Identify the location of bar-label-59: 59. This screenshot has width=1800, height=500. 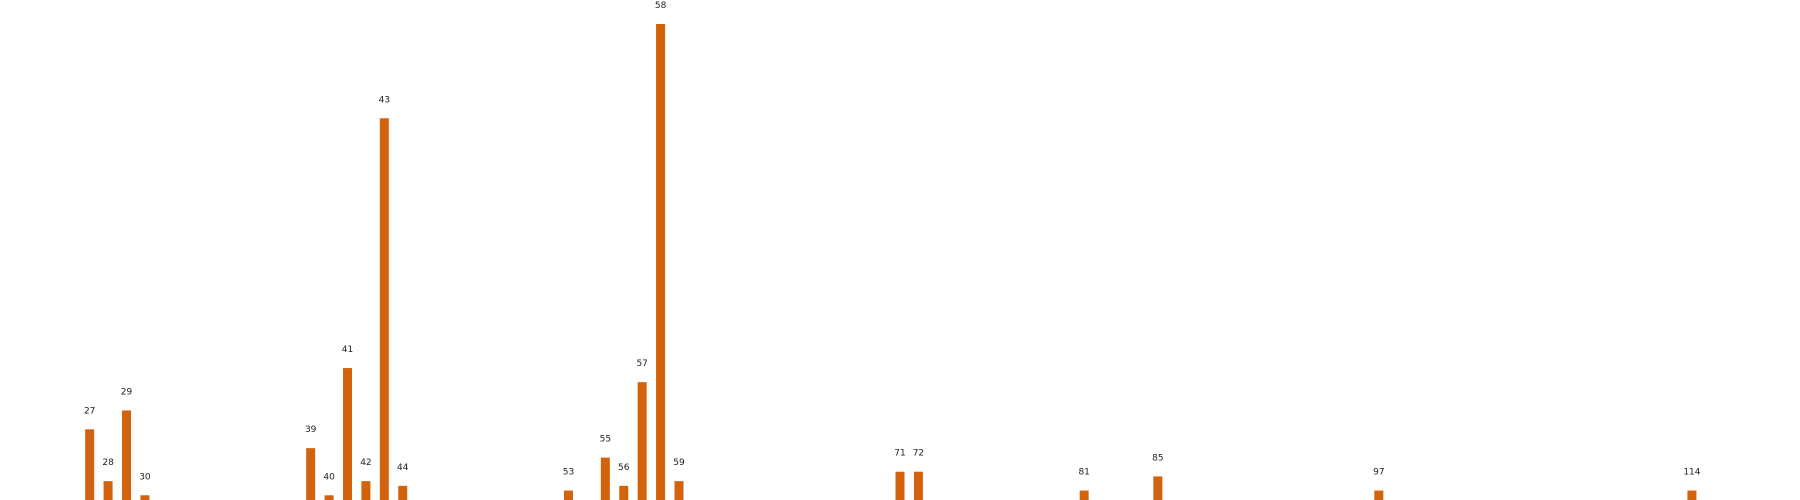
(679, 463).